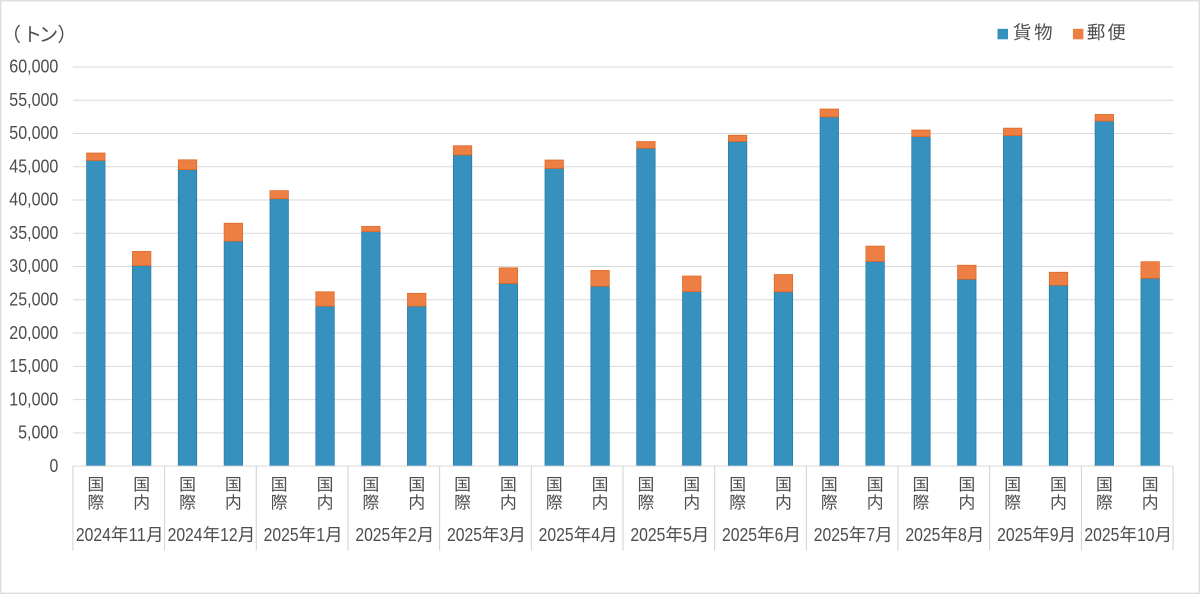 The height and width of the screenshot is (599, 1200). Describe the element at coordinates (33, 232) in the screenshot. I see `svg-text: 35,000` at that location.